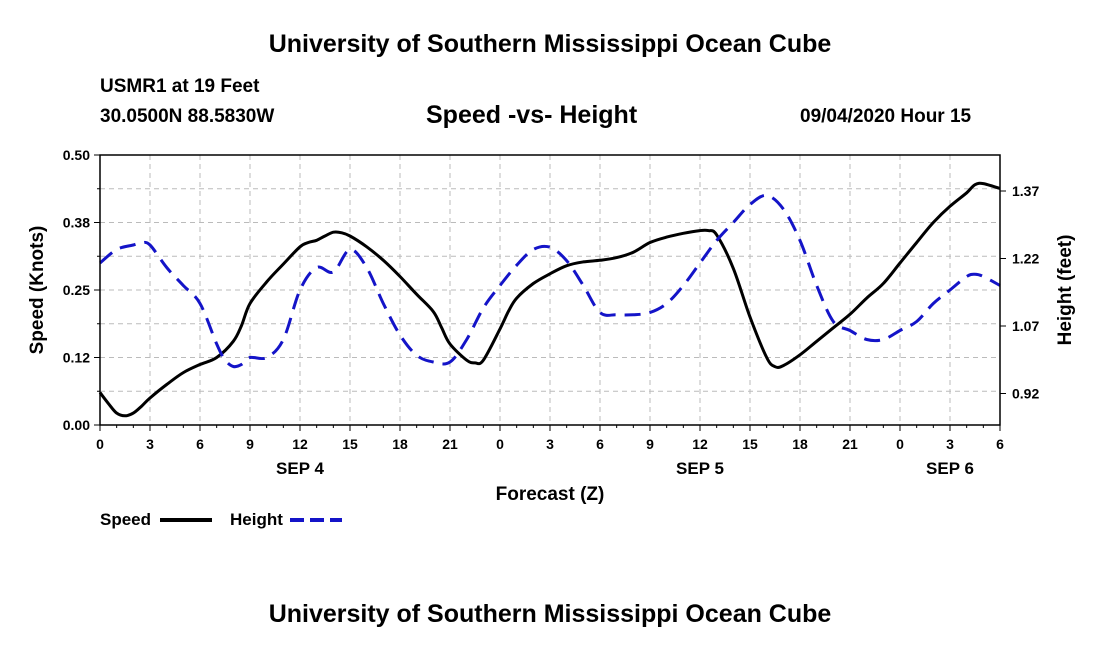 Image resolution: width=1100 pixels, height=650 pixels. I want to click on datetime-label: 09/04/2020 Hour 15, so click(886, 116).